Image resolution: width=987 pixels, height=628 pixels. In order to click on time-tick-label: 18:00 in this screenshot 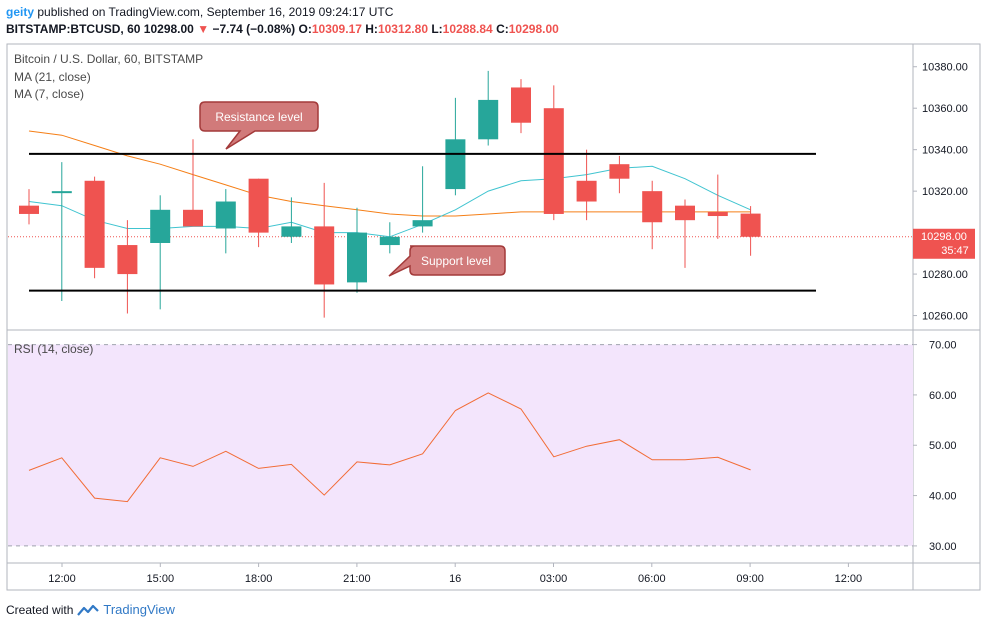, I will do `click(259, 579)`.